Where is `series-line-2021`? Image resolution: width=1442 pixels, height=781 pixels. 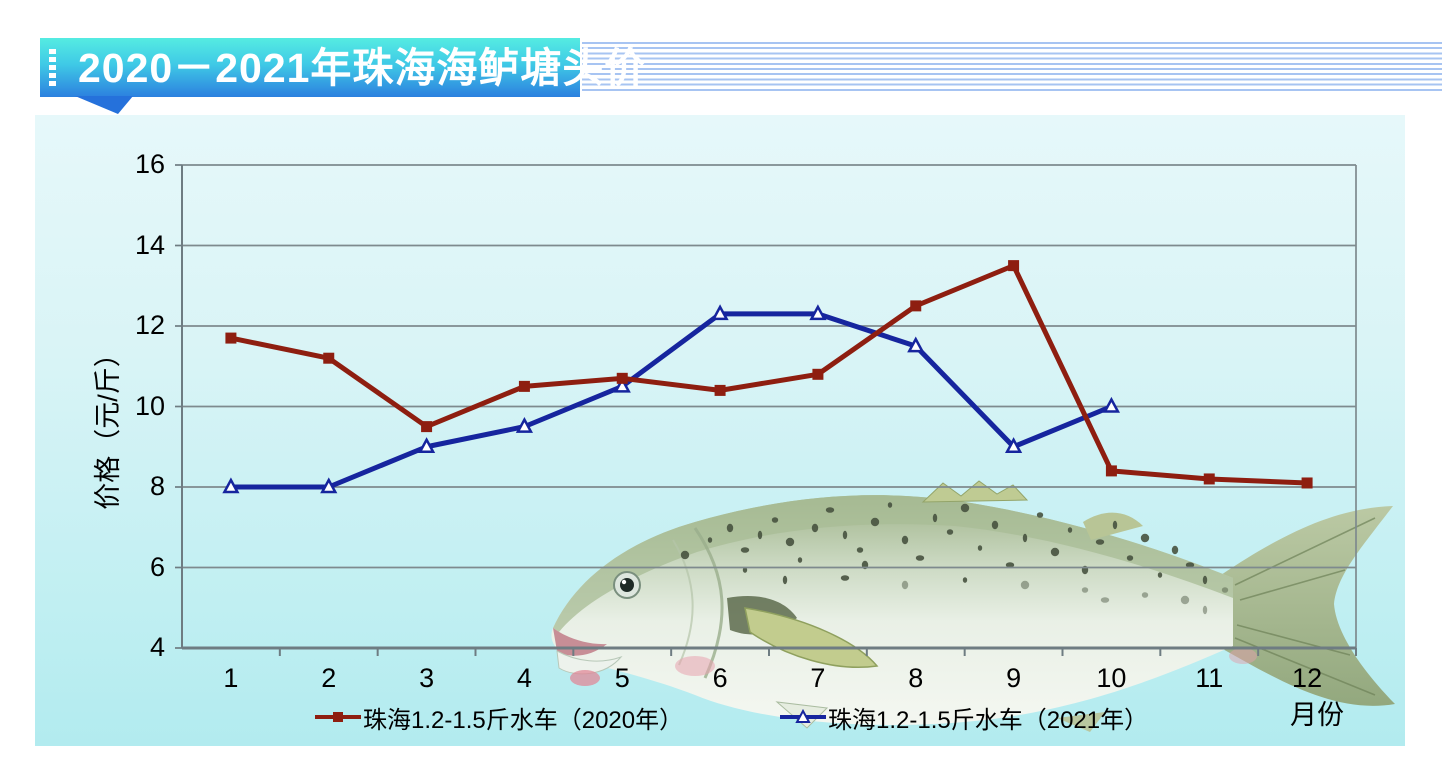 series-line-2021 is located at coordinates (671, 400).